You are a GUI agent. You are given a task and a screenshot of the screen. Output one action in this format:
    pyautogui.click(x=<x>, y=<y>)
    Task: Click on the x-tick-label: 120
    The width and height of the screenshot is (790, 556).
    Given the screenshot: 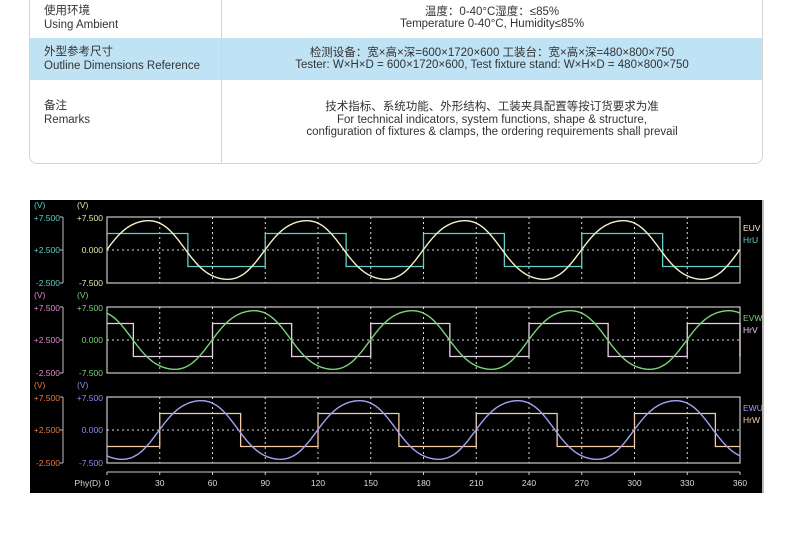 What is the action you would take?
    pyautogui.click(x=318, y=483)
    